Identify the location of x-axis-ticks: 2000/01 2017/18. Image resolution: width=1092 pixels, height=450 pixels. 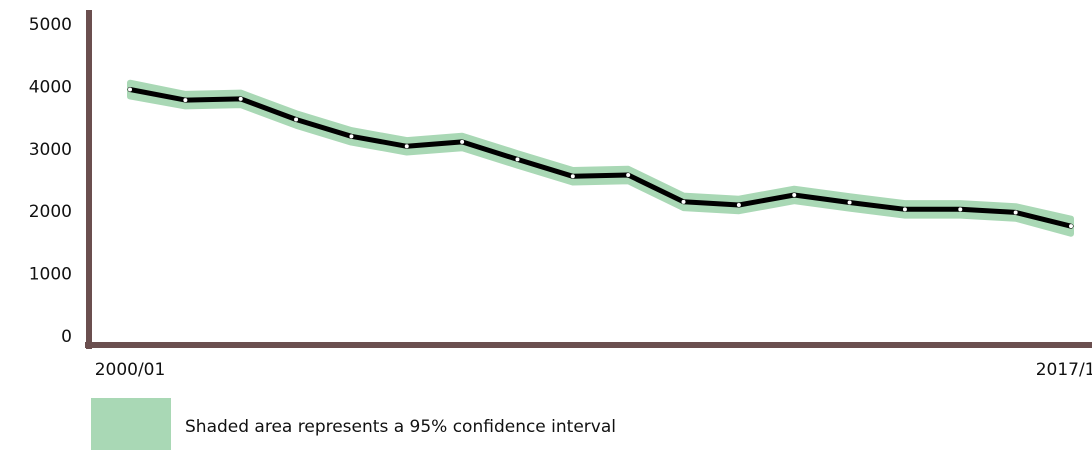
(593, 370).